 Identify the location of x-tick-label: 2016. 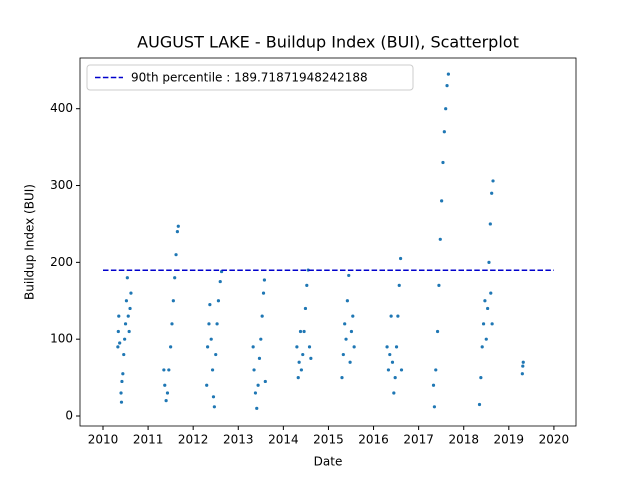
(373, 440).